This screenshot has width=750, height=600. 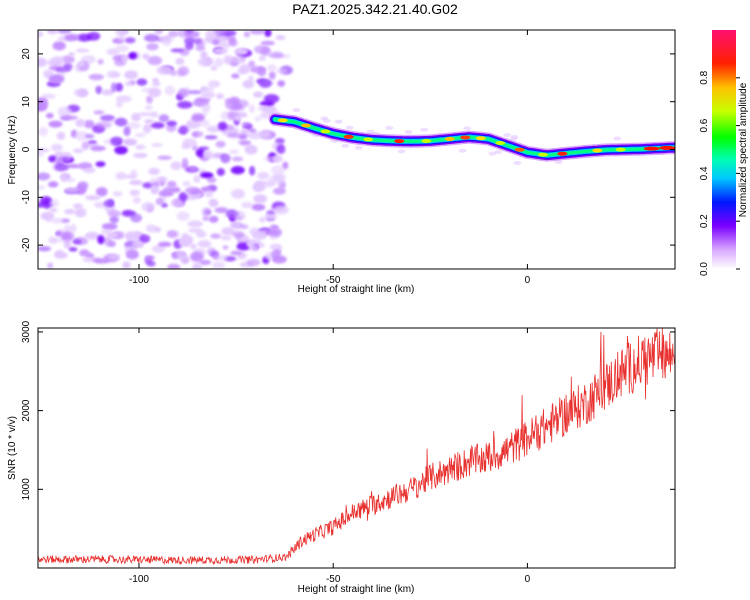 I want to click on frequency-ridge, so click(x=471, y=137).